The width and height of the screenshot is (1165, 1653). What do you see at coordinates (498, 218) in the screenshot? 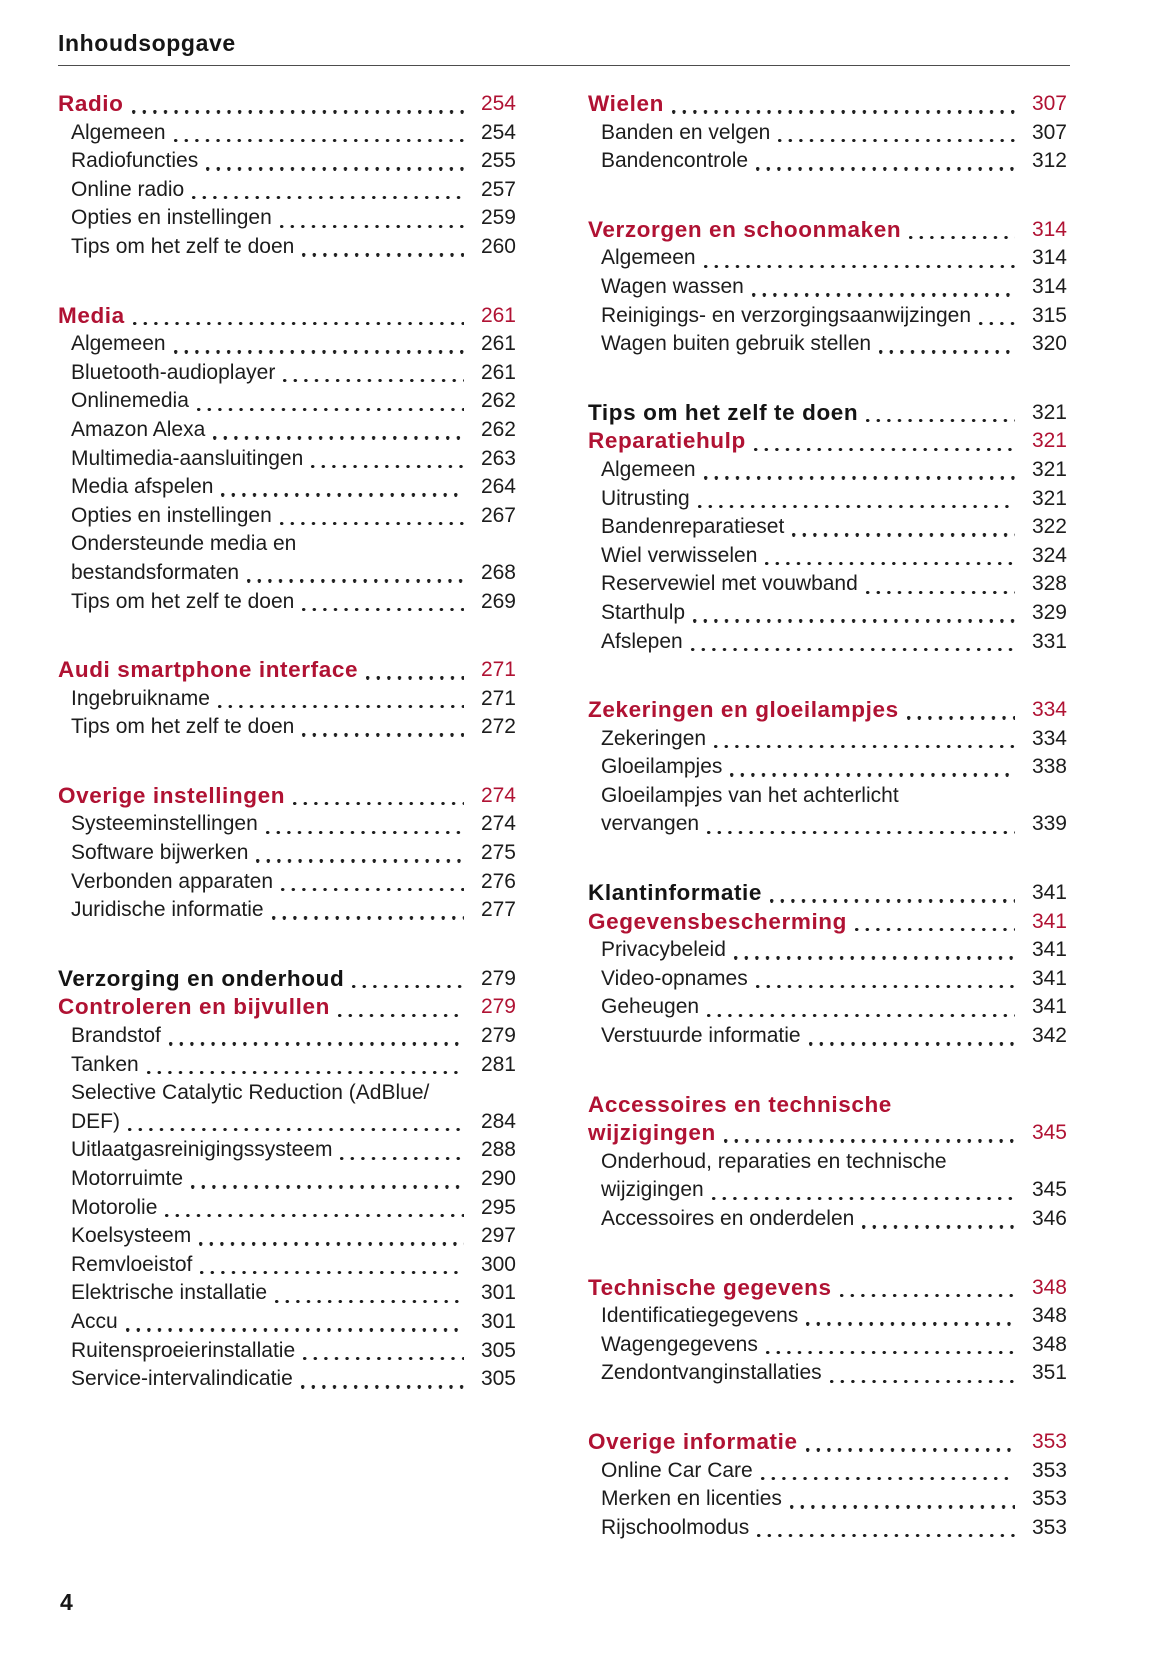
I see `page-ref: 259` at bounding box center [498, 218].